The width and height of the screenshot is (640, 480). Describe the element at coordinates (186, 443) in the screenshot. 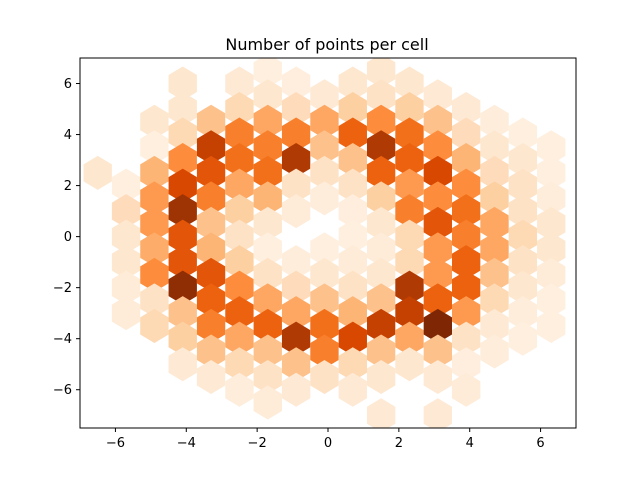

I see `x-tick-label: −4` at that location.